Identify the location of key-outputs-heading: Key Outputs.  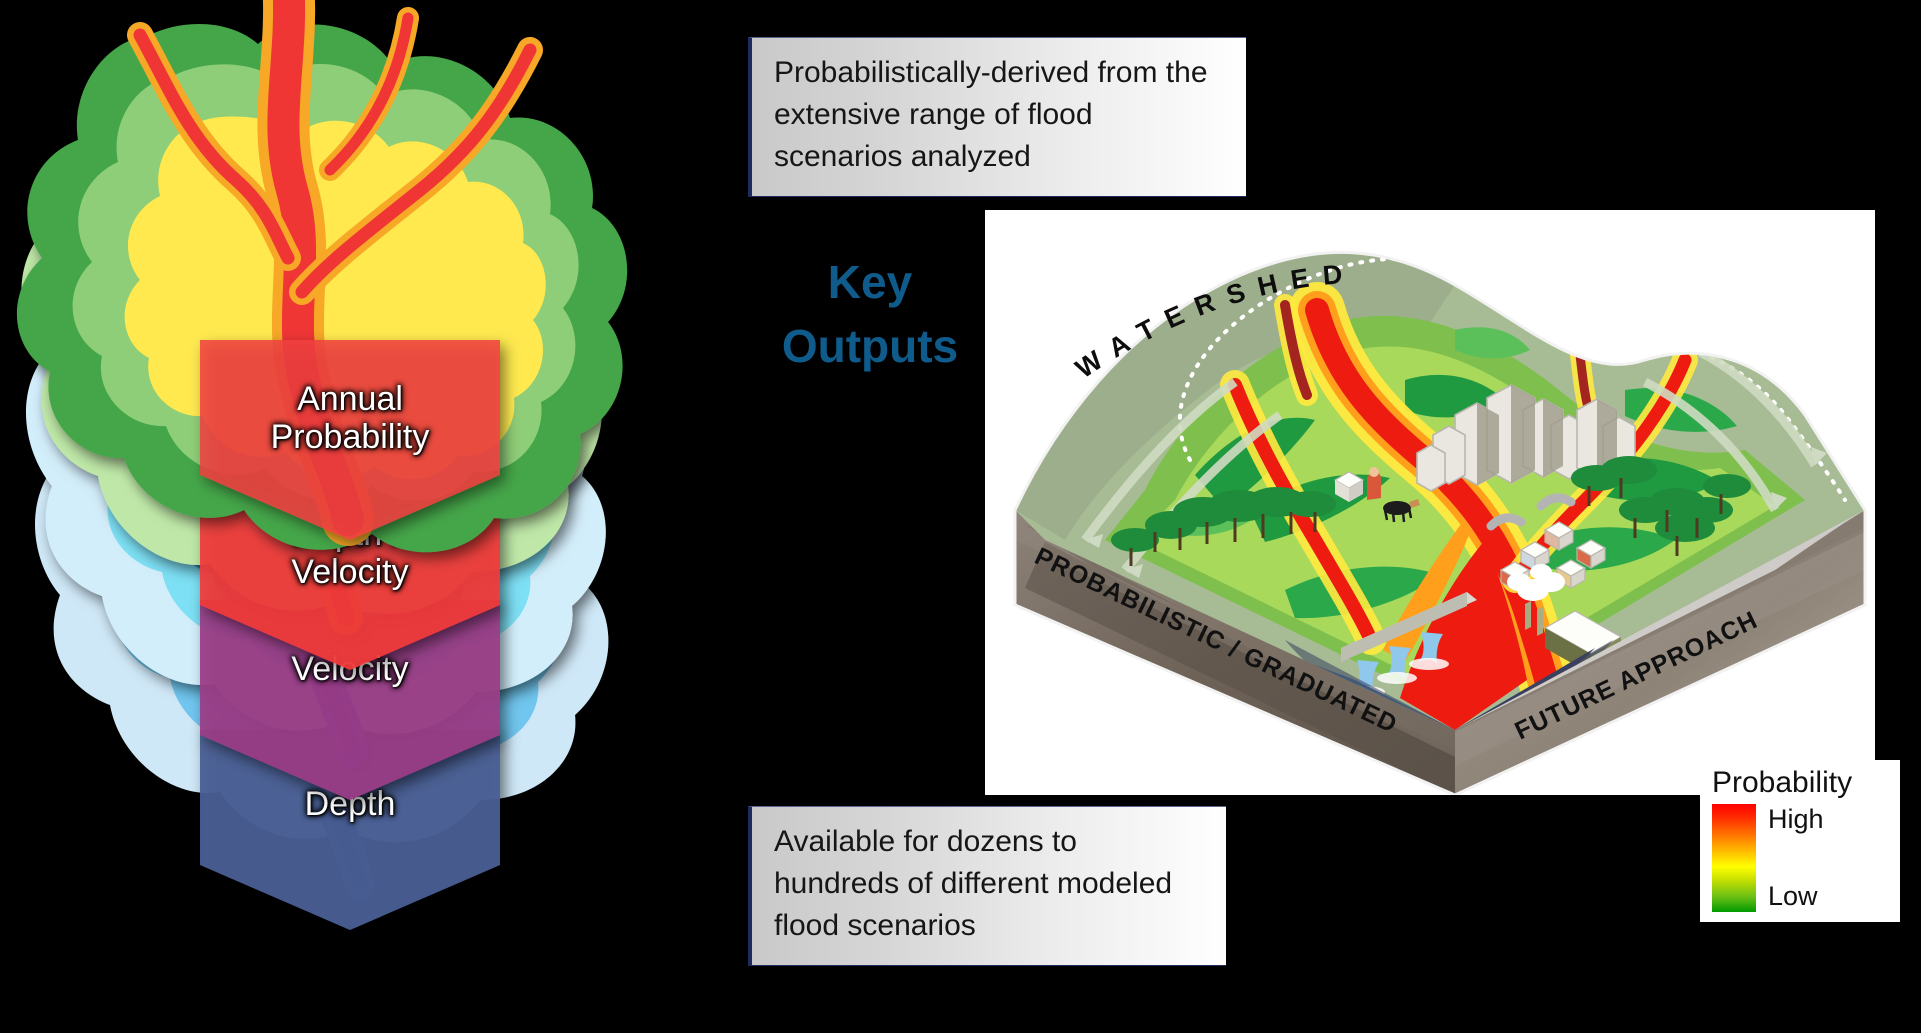
(870, 314).